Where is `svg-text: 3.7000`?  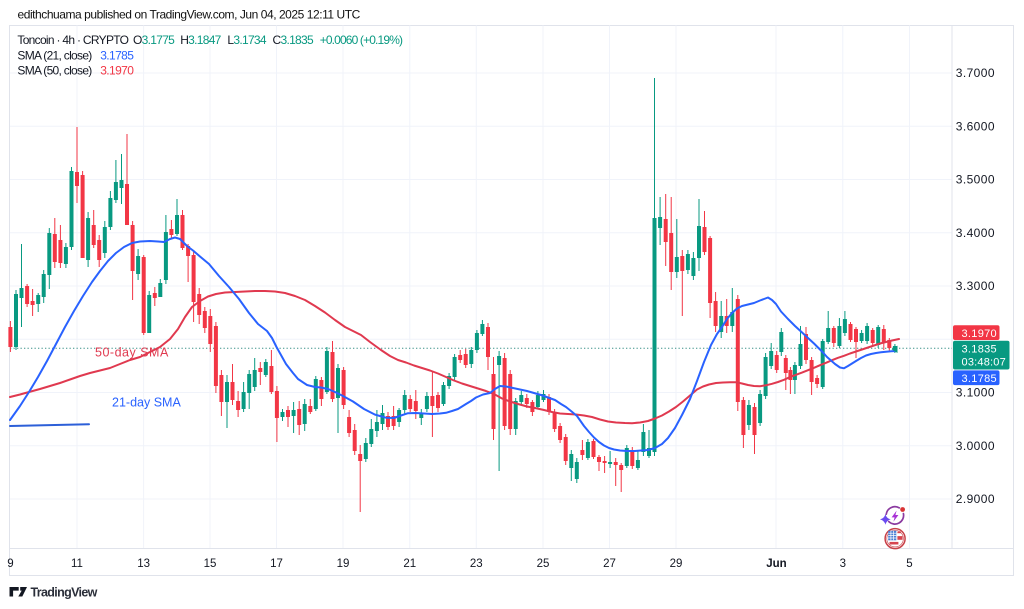
svg-text: 3.7000 is located at coordinates (975, 73).